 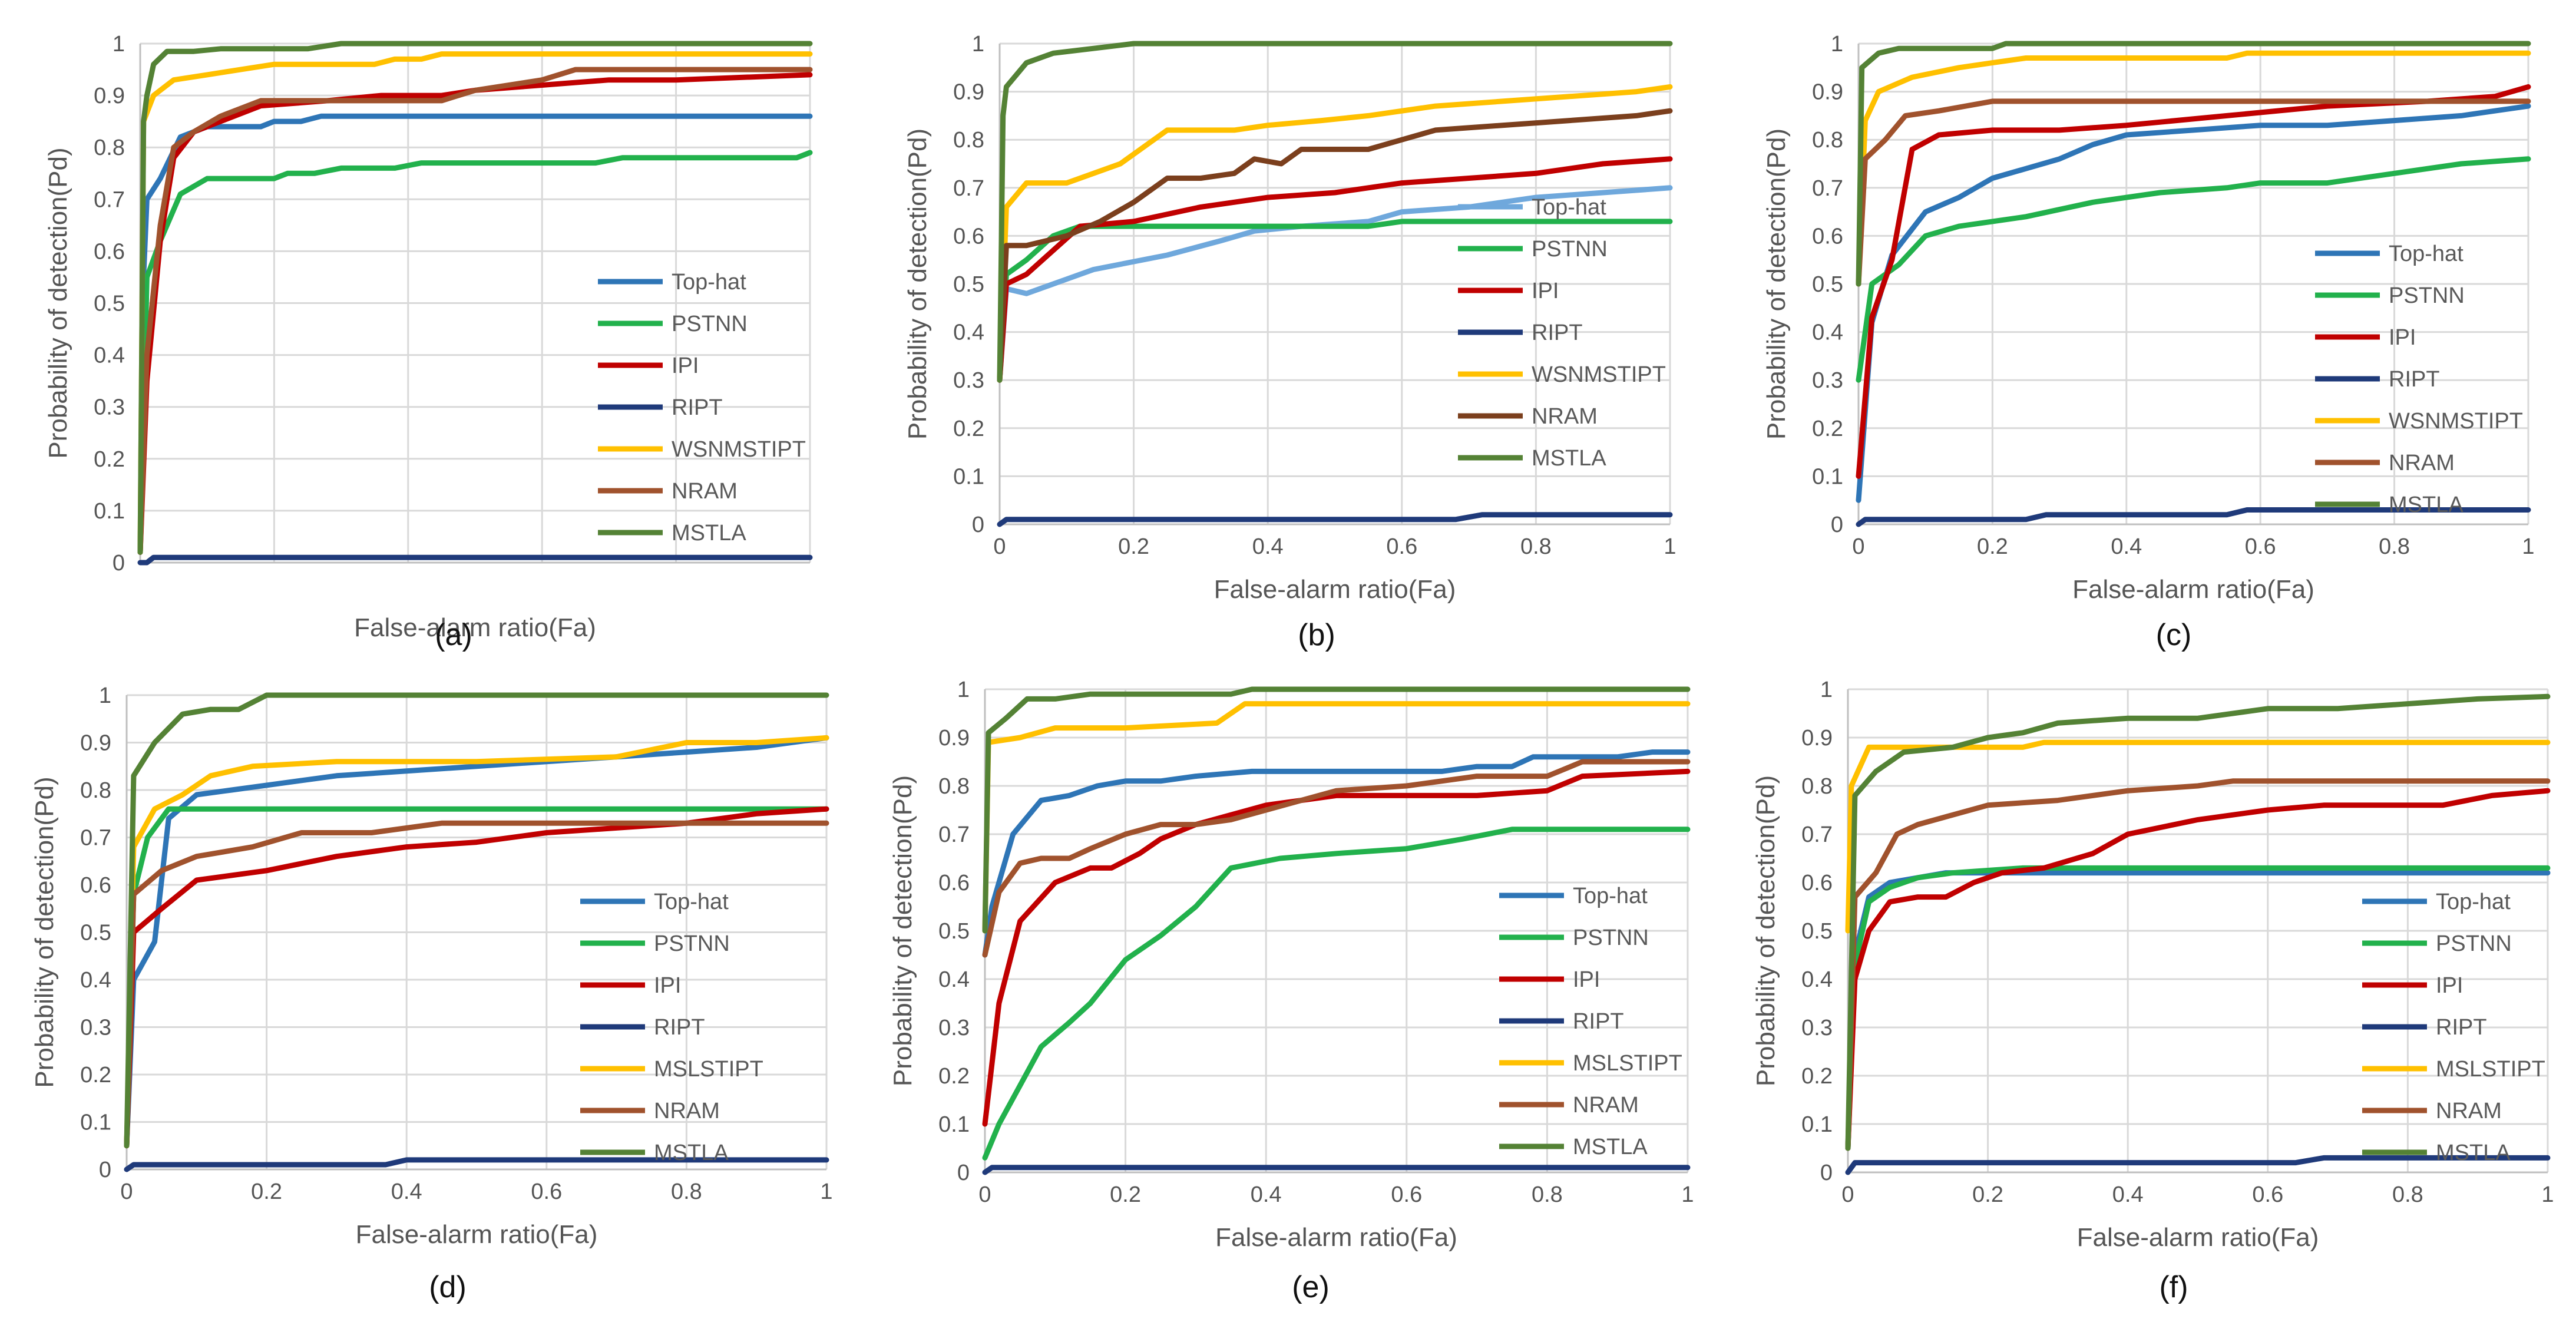 What do you see at coordinates (448, 1287) in the screenshot?
I see `panel-label: (d)` at bounding box center [448, 1287].